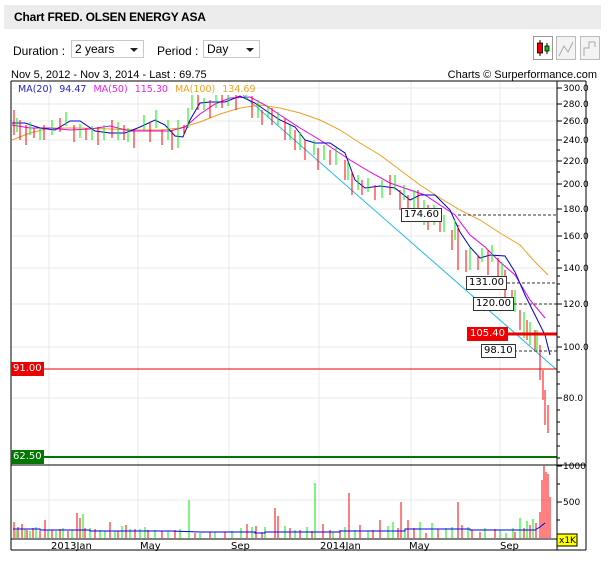 The height and width of the screenshot is (566, 608). What do you see at coordinates (95, 49) in the screenshot?
I see `duration-value: 2 years` at bounding box center [95, 49].